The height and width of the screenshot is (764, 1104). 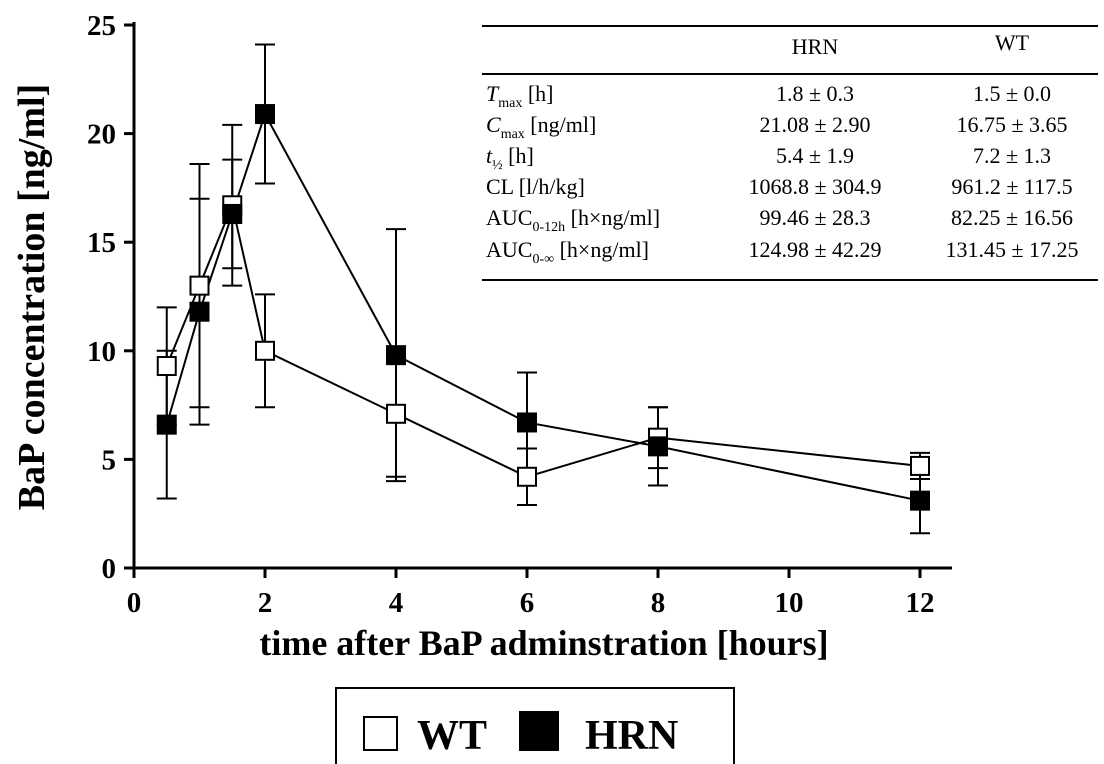 I want to click on x-tick-label: 10, so click(x=789, y=603).